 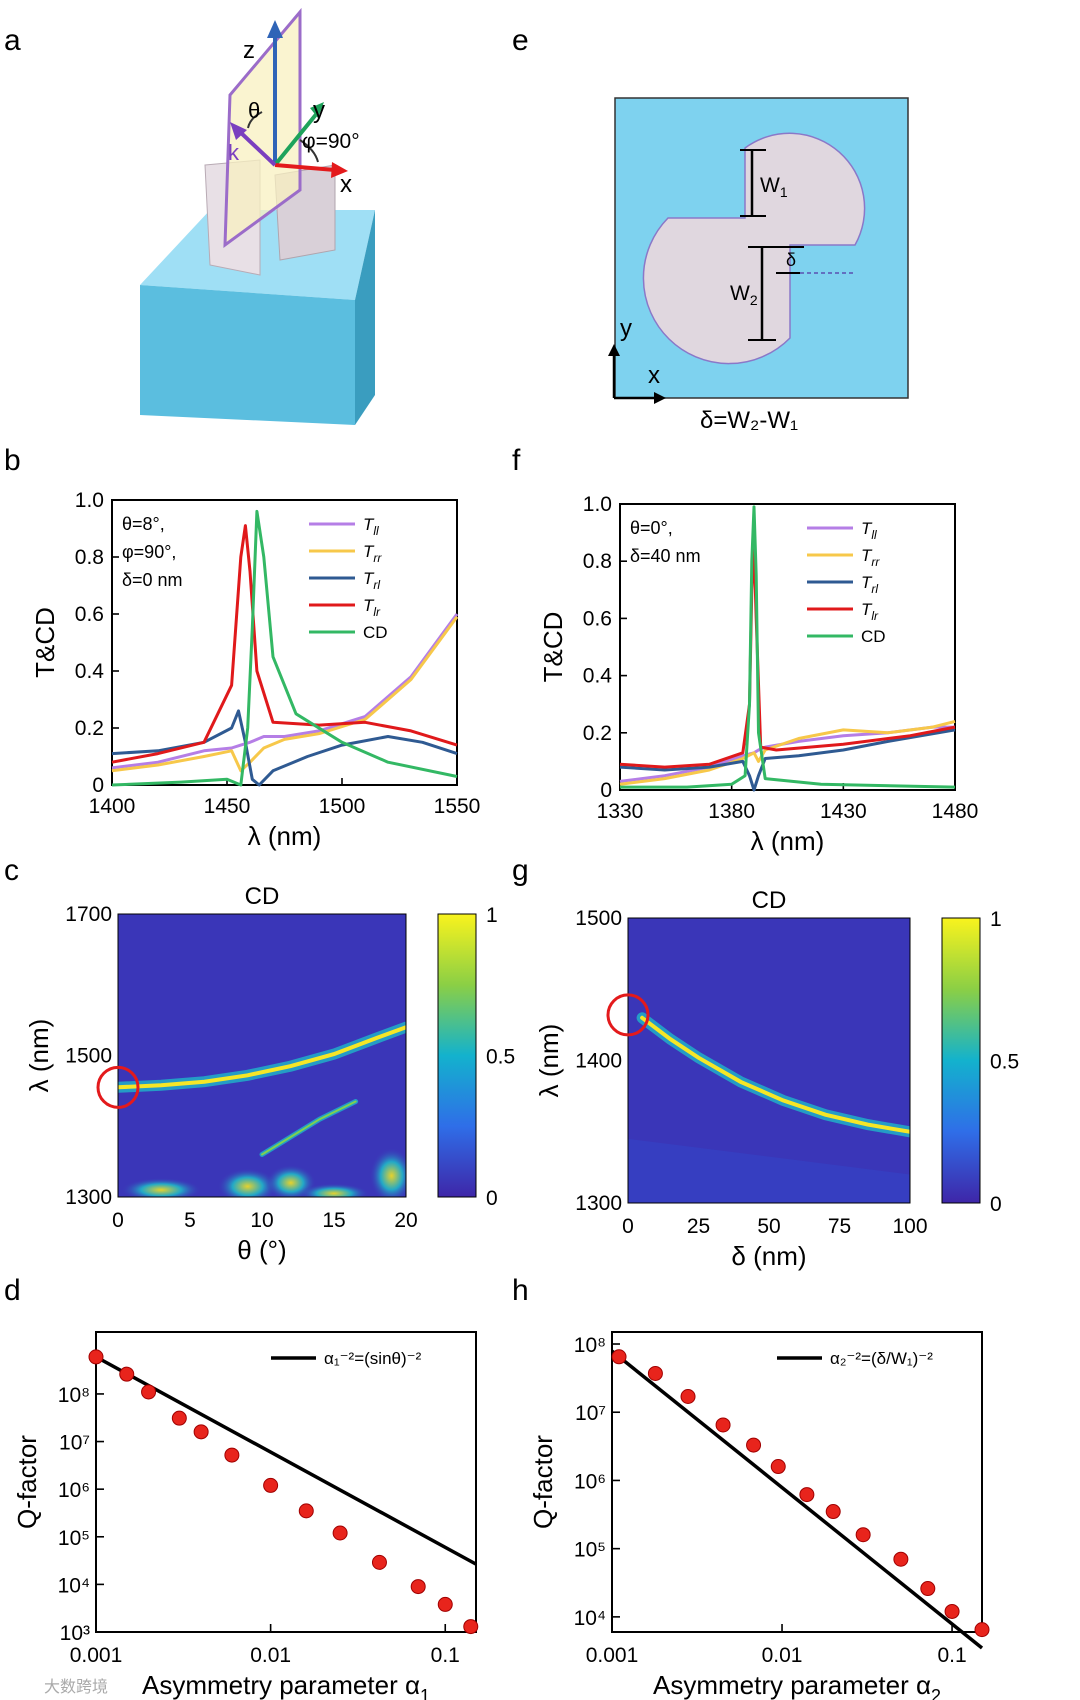 I want to click on d-y-tick-label: 10³, so click(x=75, y=1633).